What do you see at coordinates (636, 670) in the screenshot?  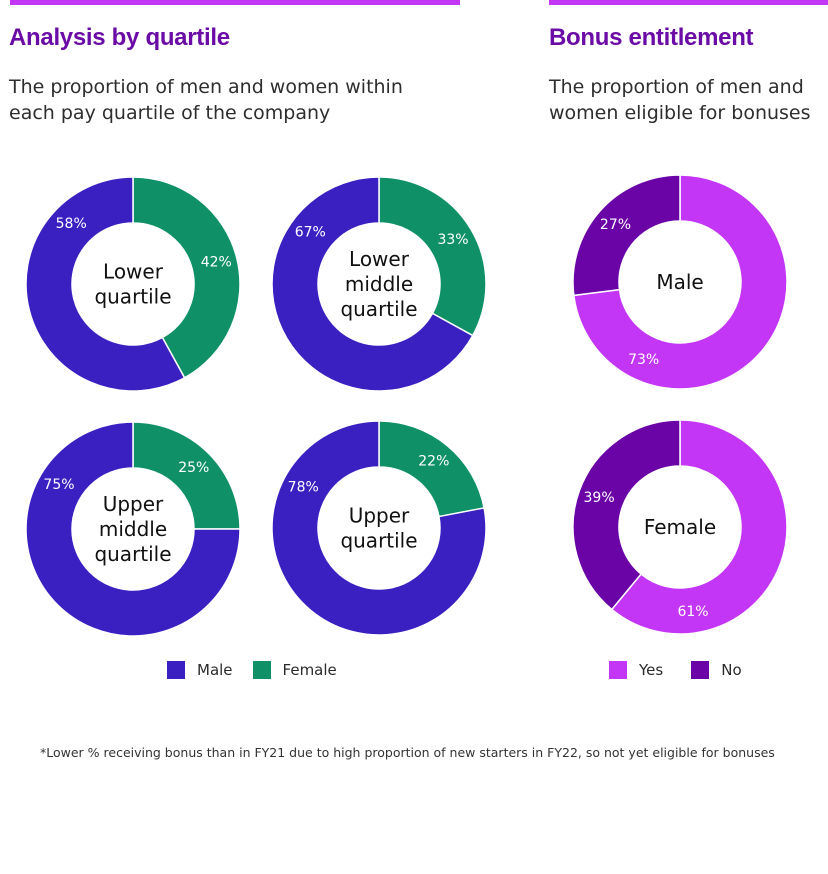 I see `legend-item-yes: Yes` at bounding box center [636, 670].